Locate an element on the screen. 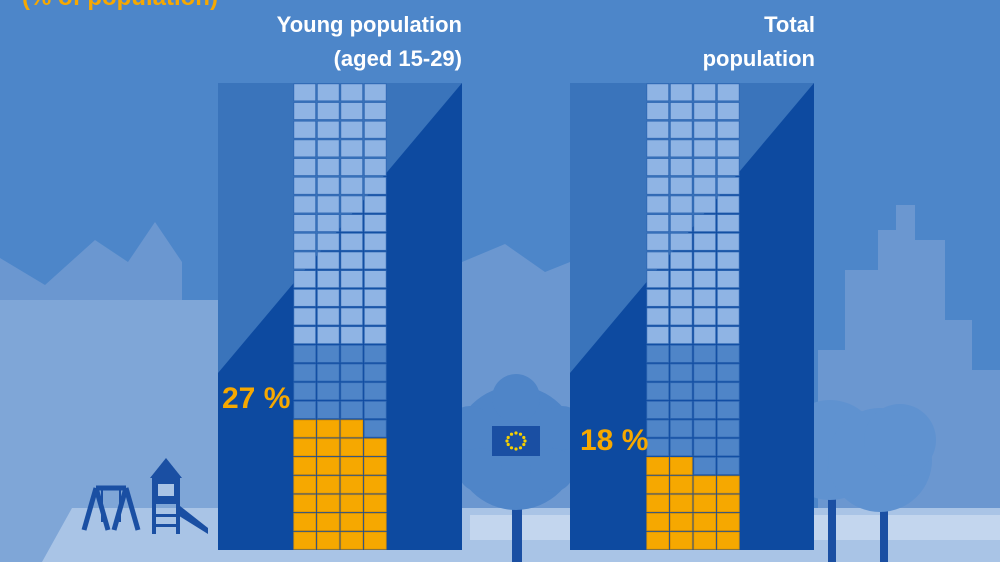 The image size is (1000, 562). column-label-young: Young population (aged 15-29) is located at coordinates (351, 42).